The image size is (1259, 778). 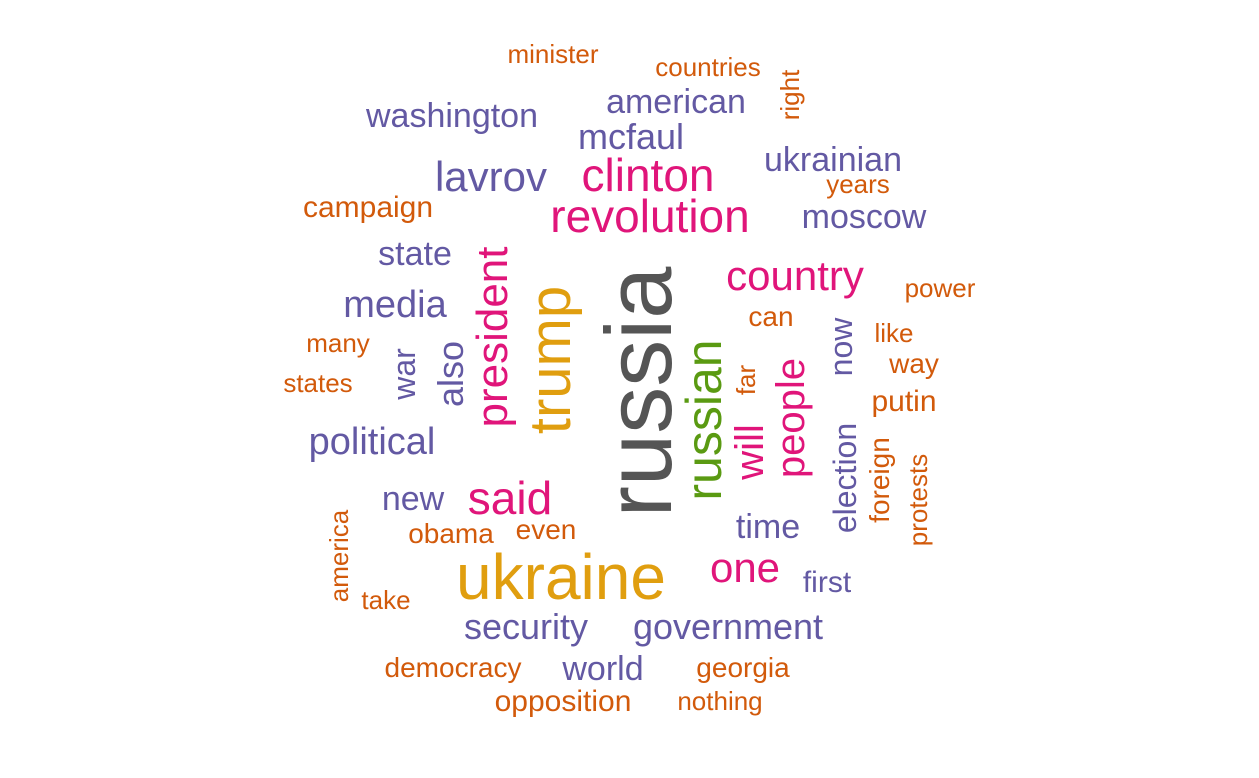 What do you see at coordinates (561, 577) in the screenshot?
I see `word-ukraine: ukraine` at bounding box center [561, 577].